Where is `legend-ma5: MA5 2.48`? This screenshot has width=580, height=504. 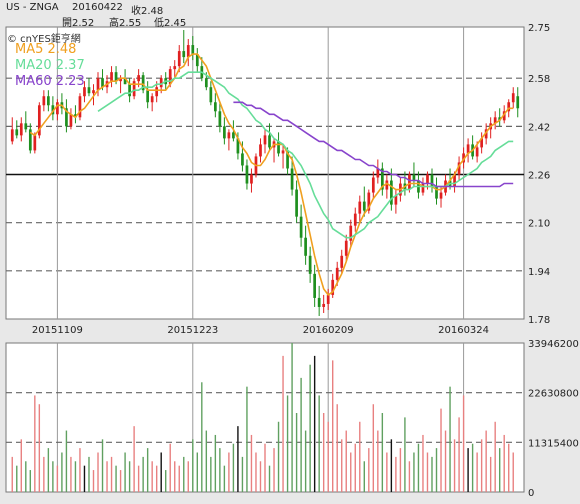
legend-ma5: MA5 2.48 is located at coordinates (46, 49).